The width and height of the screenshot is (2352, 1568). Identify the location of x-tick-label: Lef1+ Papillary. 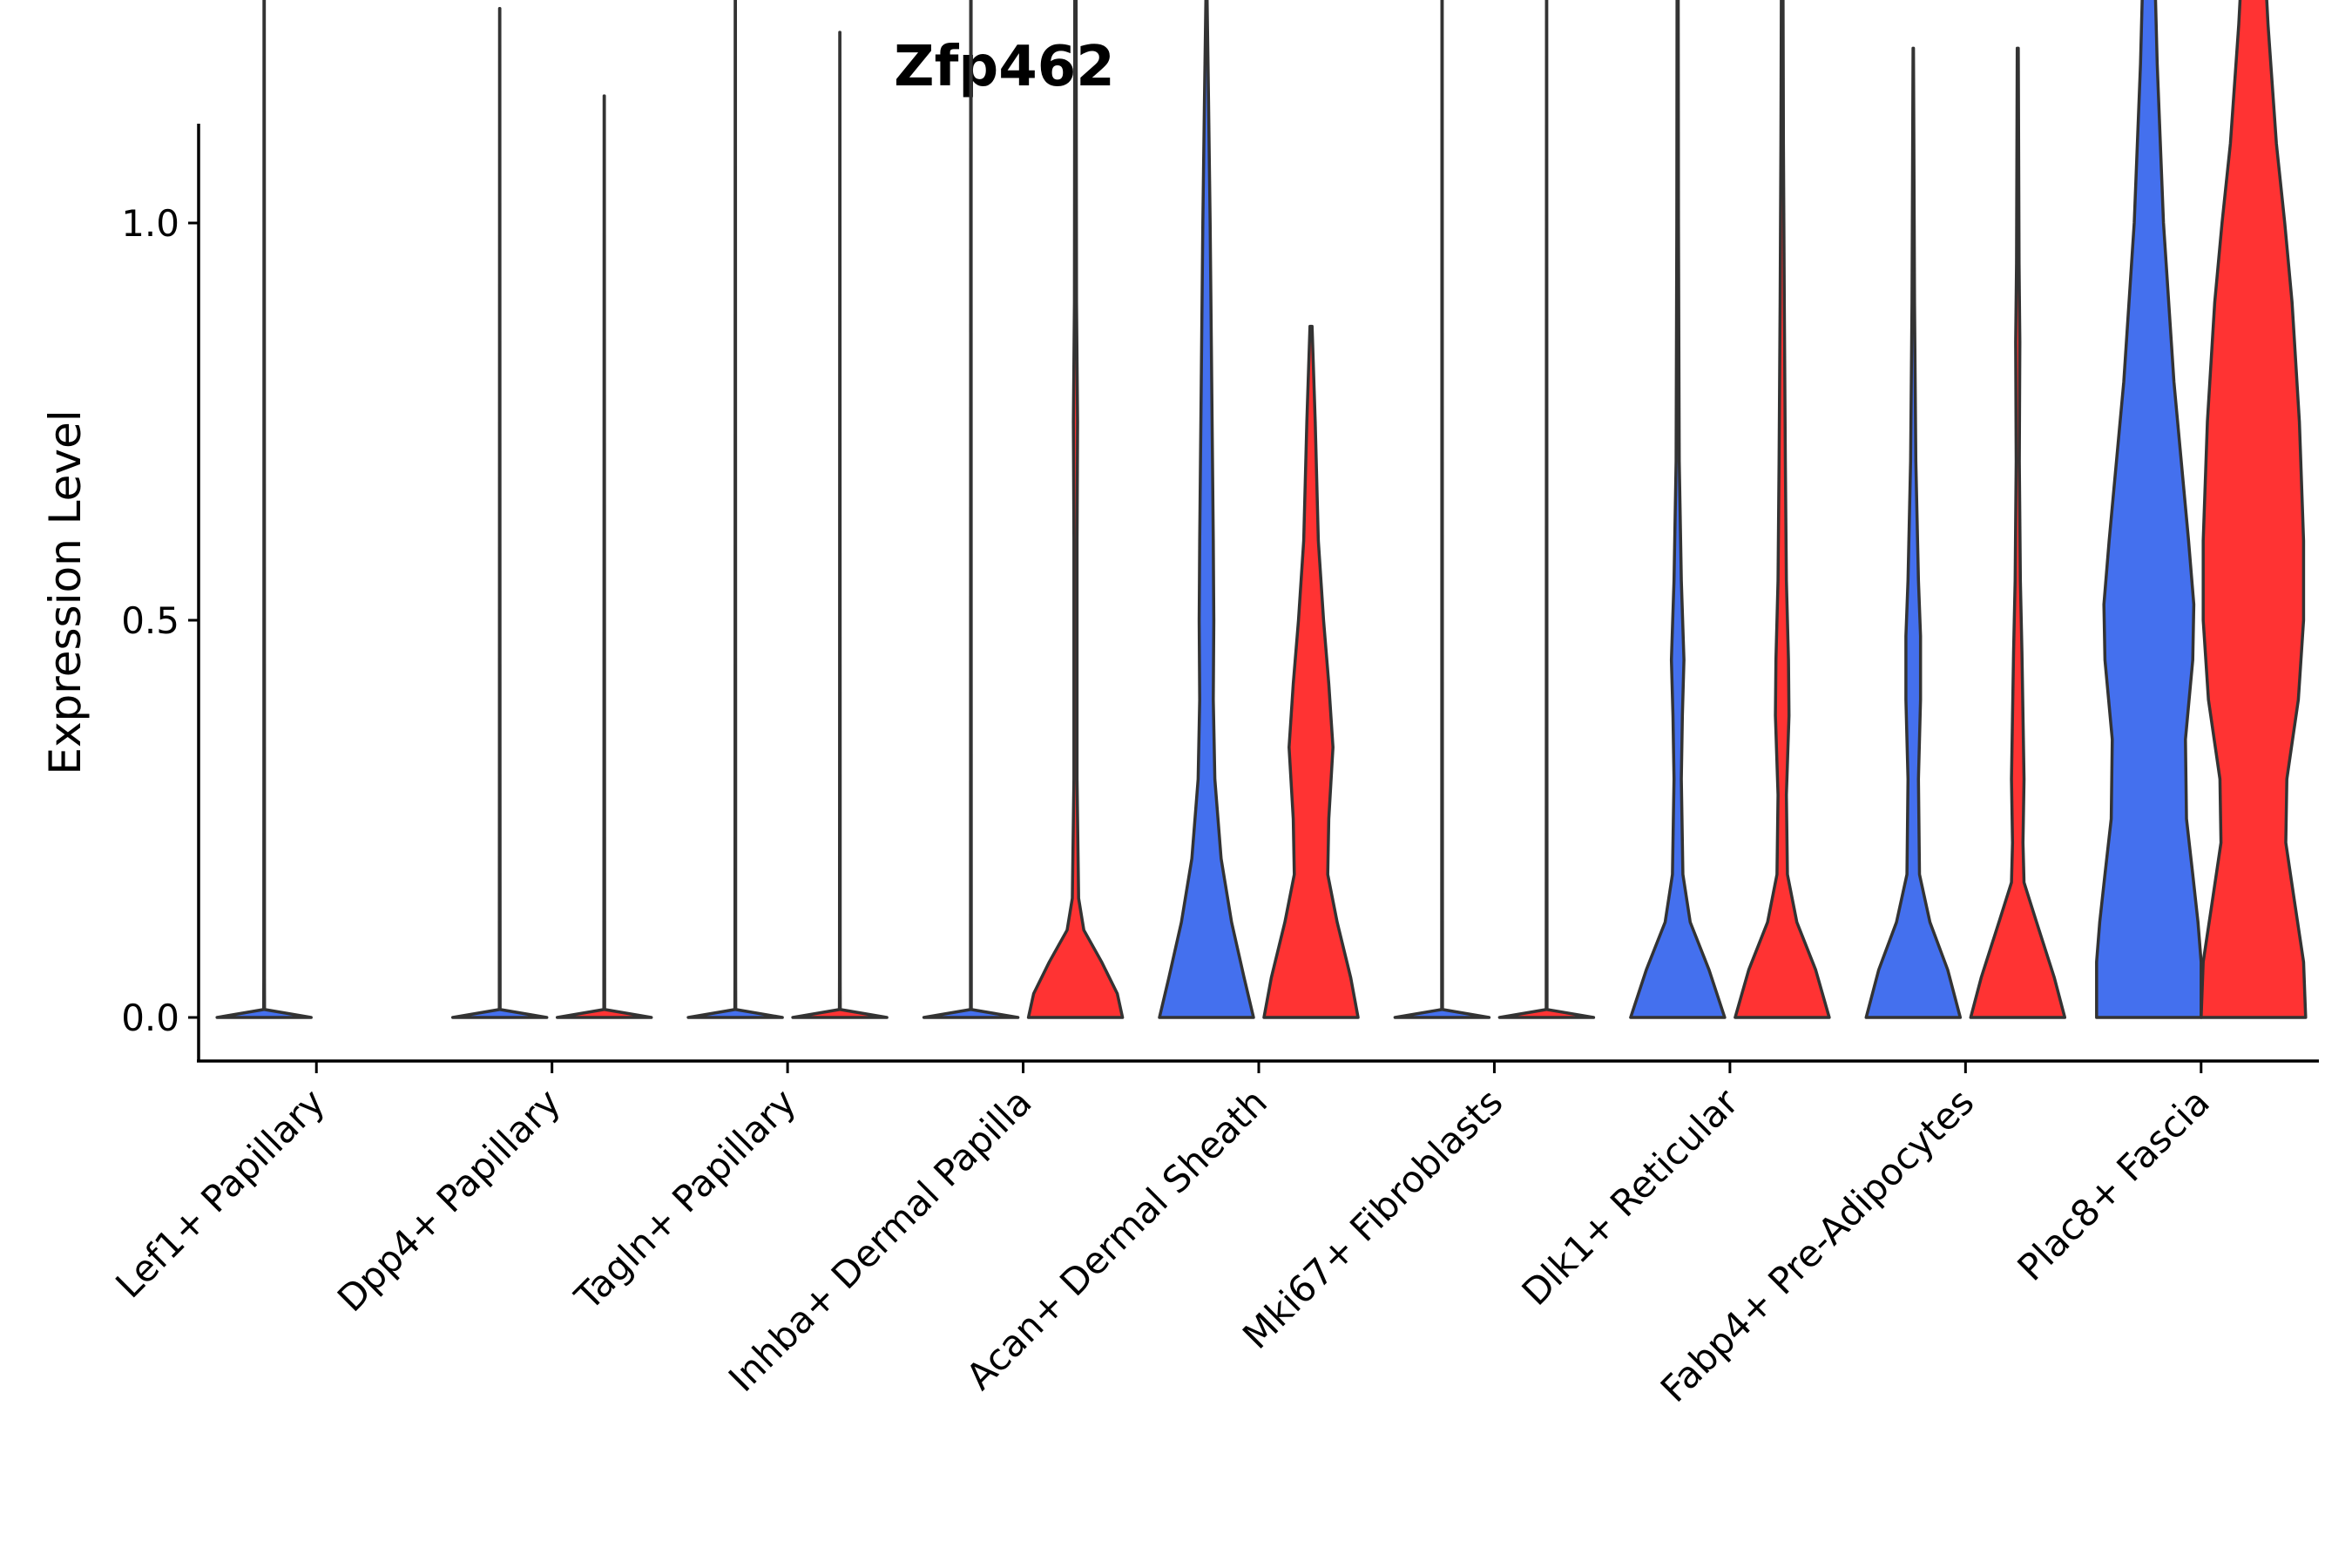
(220, 1193).